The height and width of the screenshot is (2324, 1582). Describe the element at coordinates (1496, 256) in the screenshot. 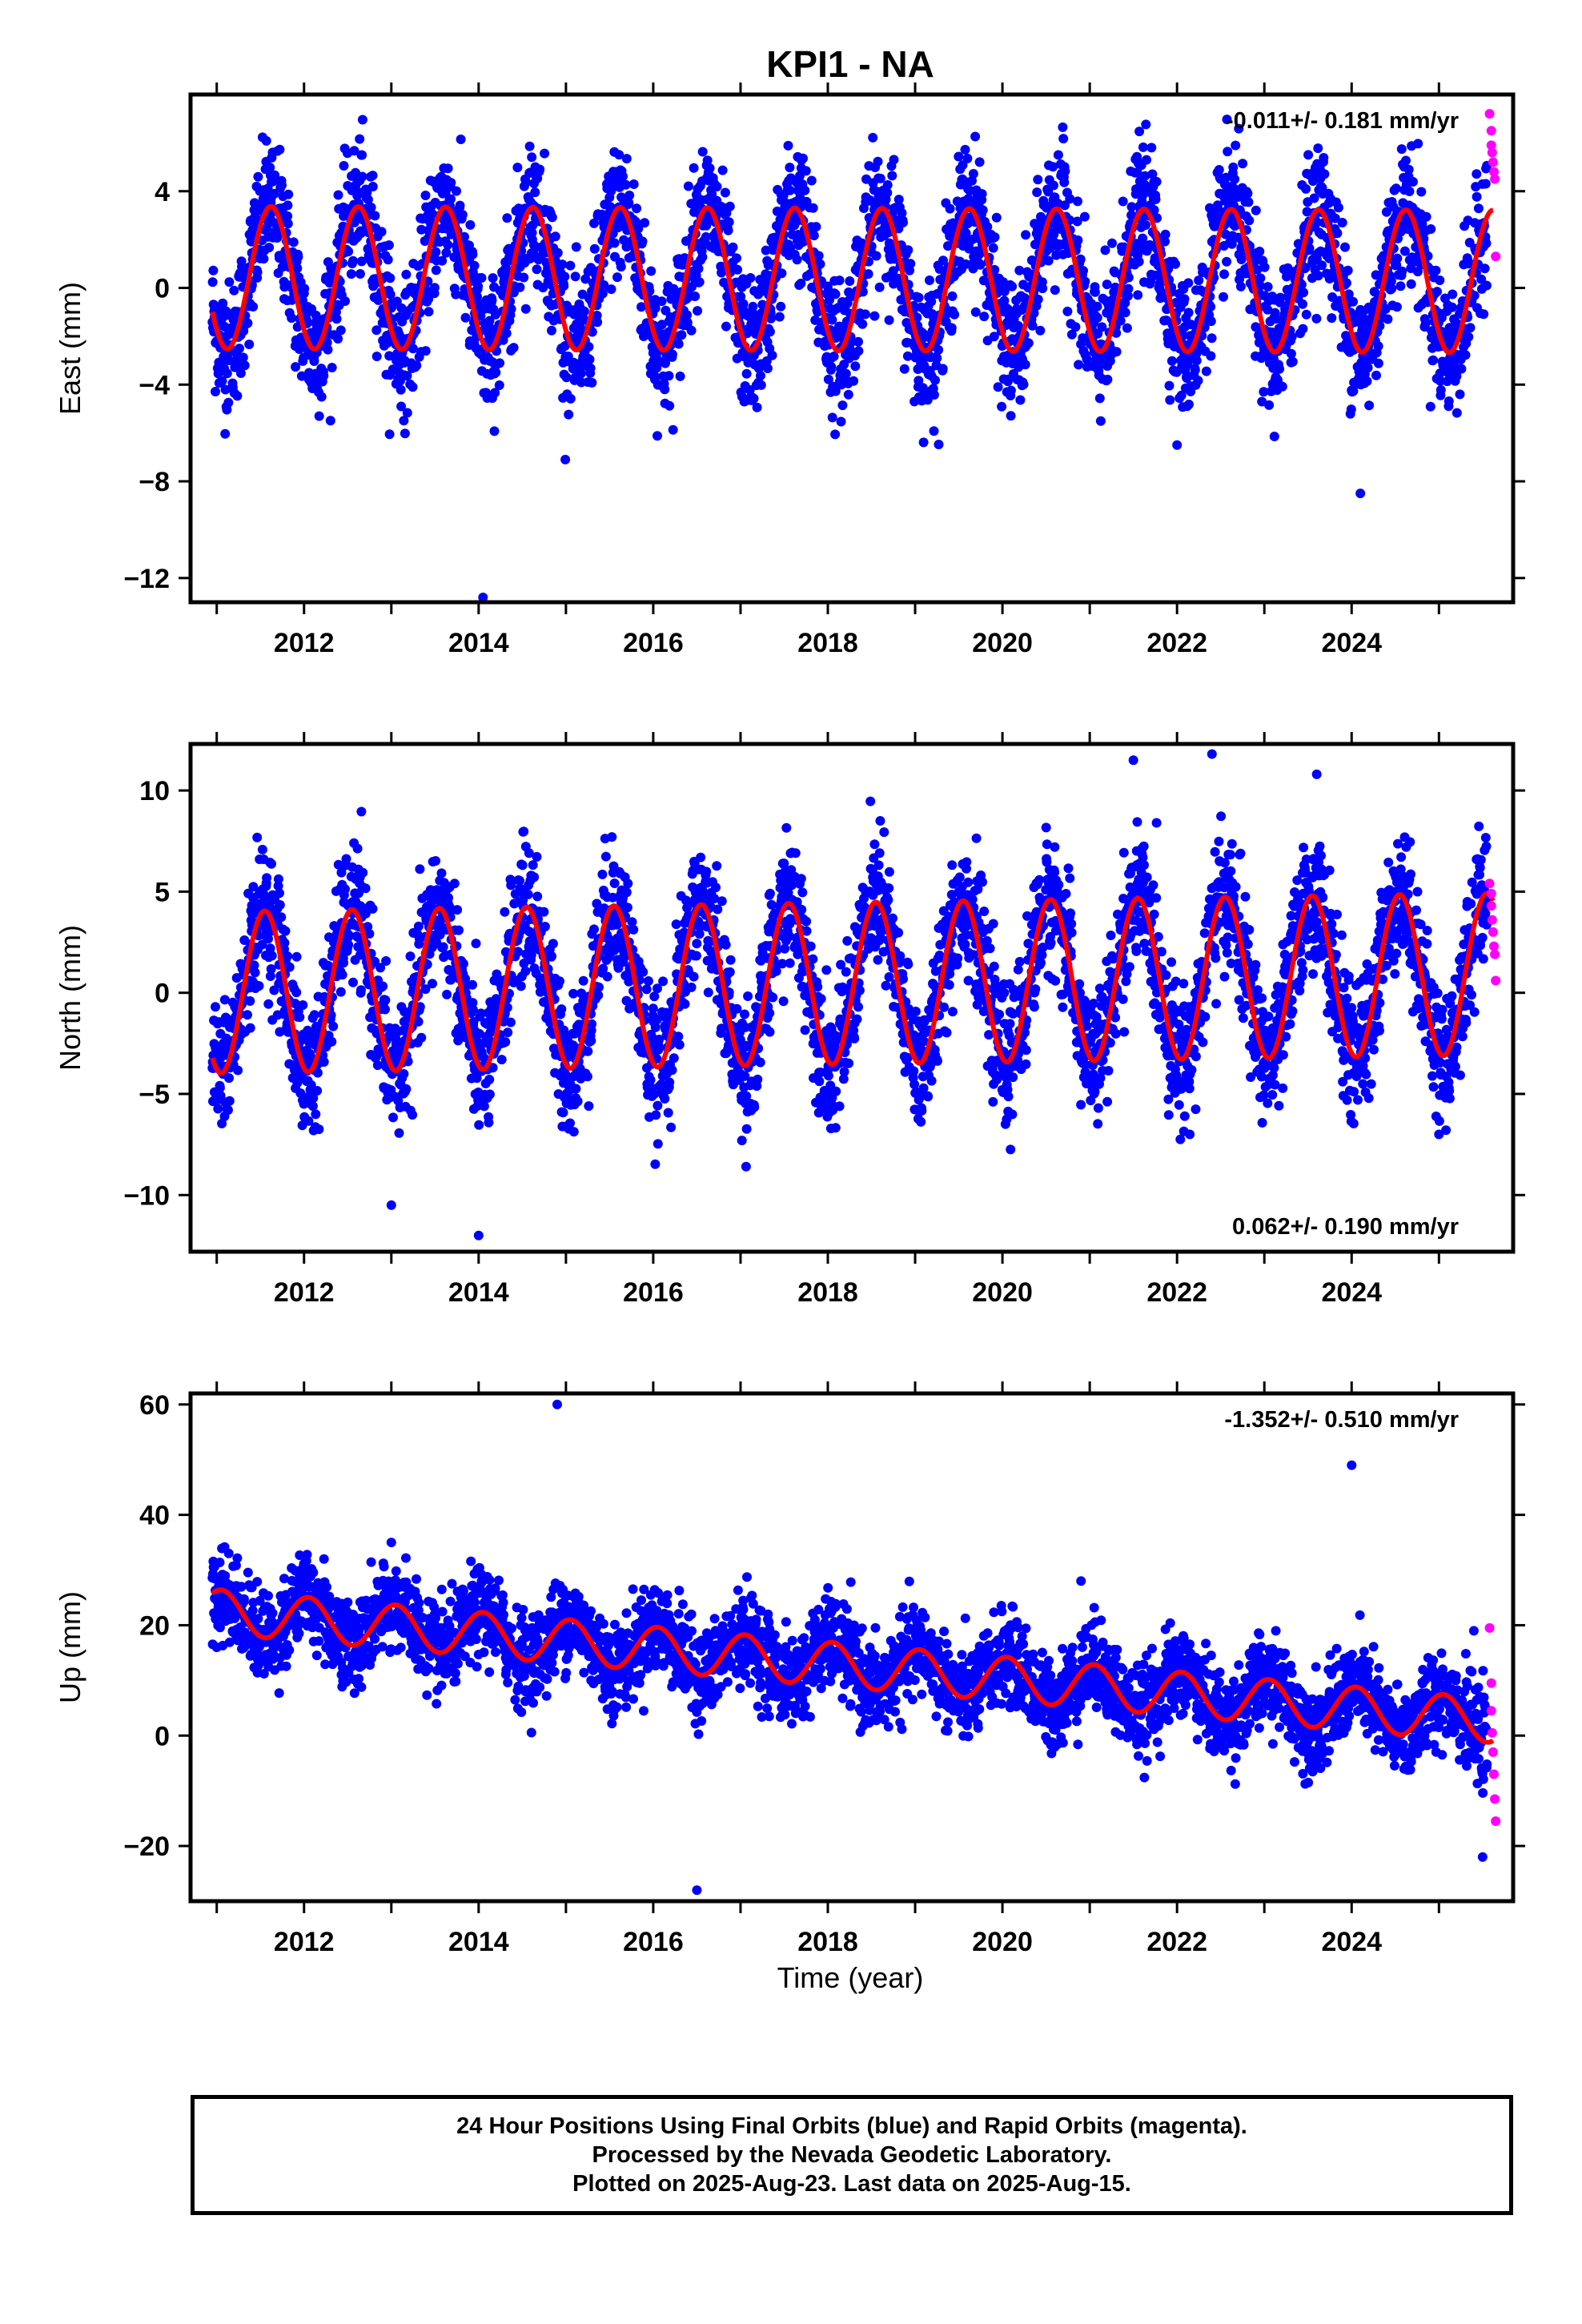

I see `rapid-point` at that location.